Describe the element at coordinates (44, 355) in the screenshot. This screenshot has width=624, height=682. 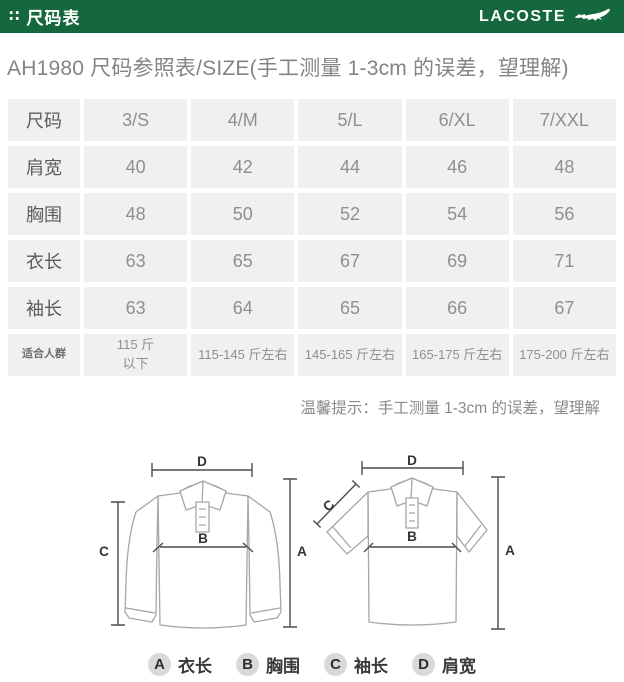
I see `row-header-cell: 适合人群` at that location.